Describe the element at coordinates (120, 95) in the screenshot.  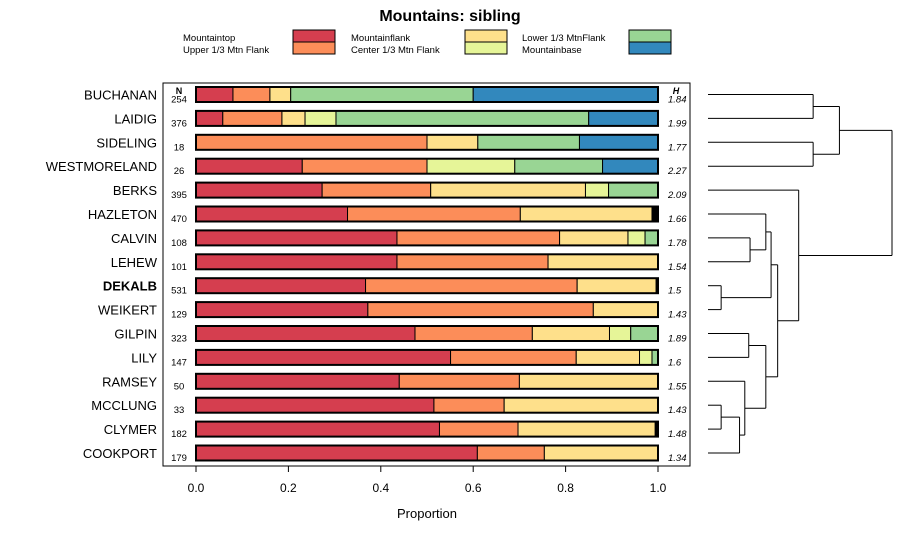
I see `category-label: BUCHANAN` at that location.